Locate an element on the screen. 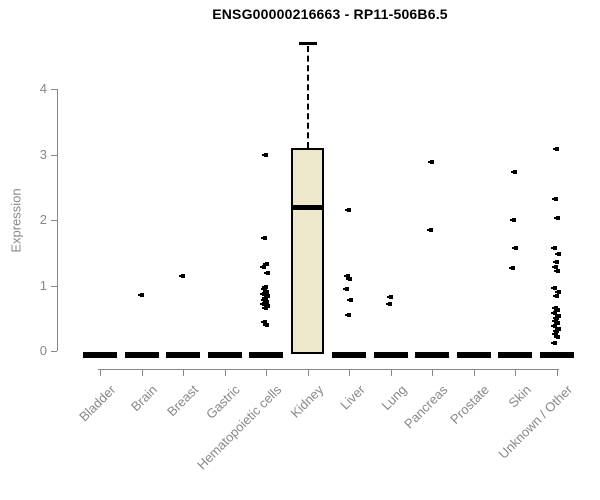  zero-median-bar-prostate is located at coordinates (473, 355).